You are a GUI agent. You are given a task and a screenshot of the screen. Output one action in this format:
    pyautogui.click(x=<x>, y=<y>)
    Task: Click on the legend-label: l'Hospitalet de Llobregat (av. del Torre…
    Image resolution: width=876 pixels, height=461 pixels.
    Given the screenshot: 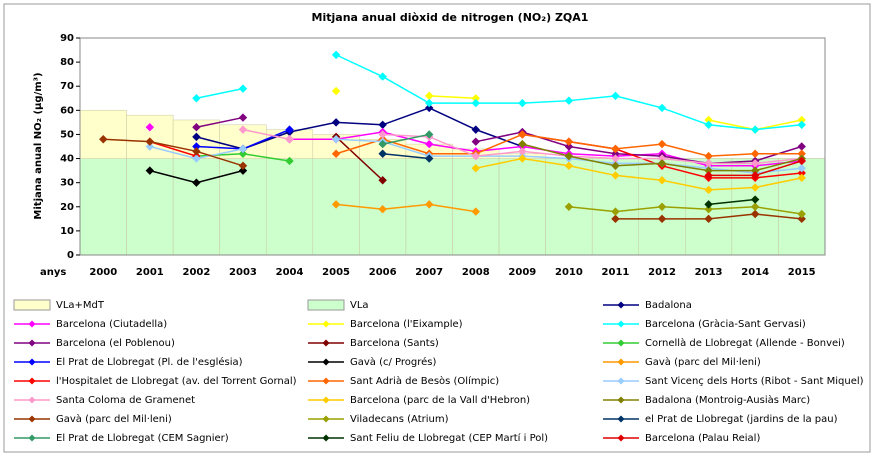 What is the action you would take?
    pyautogui.click(x=176, y=381)
    